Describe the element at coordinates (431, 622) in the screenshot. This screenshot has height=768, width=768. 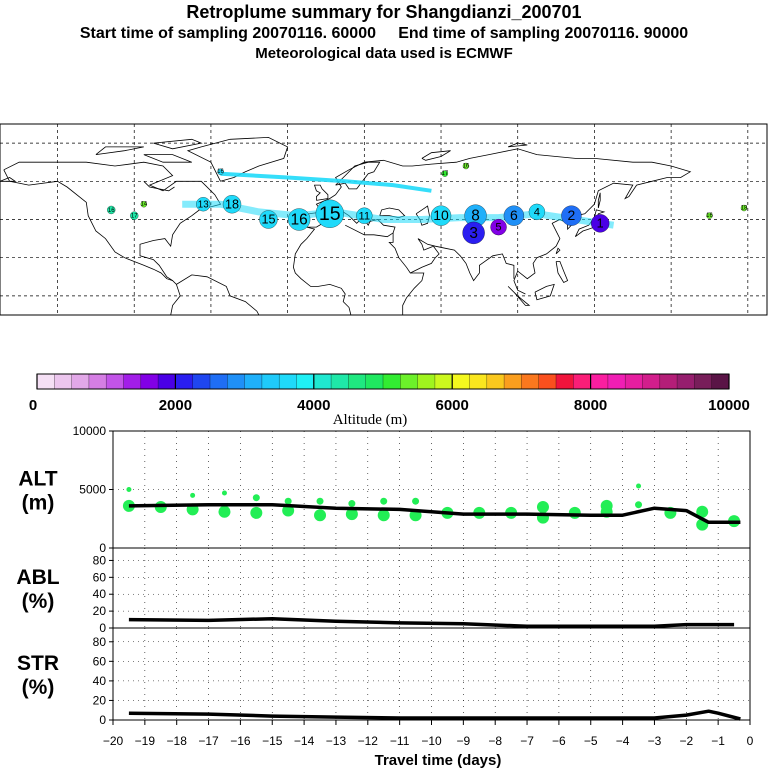
I see `series-line-abl` at that location.